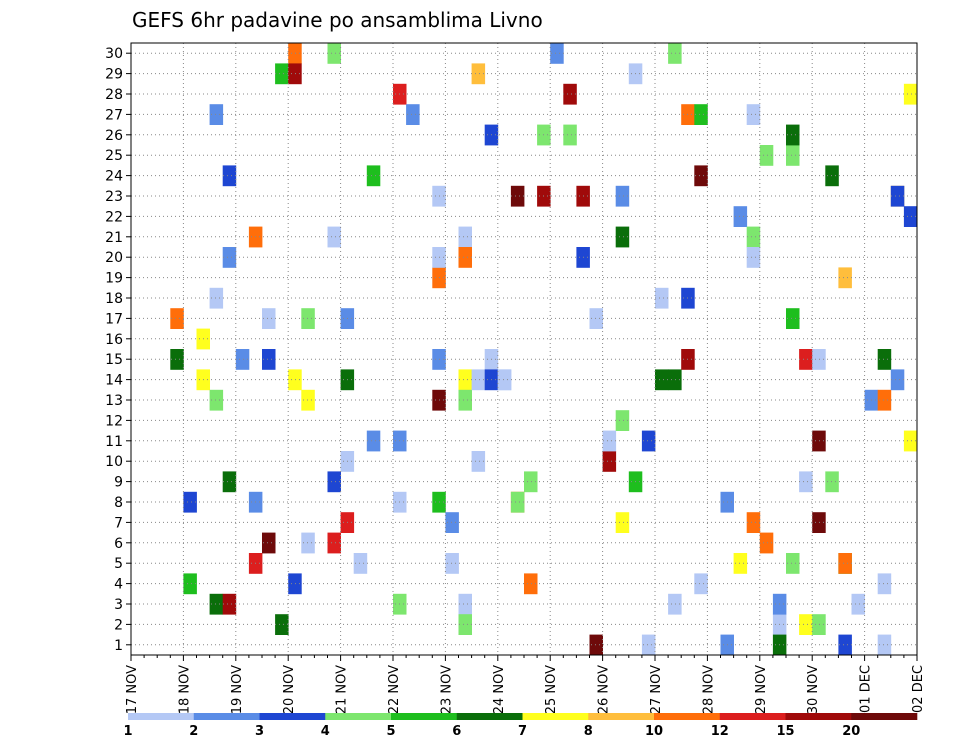  I want to click on y-tick-label: 17, so click(114, 319).